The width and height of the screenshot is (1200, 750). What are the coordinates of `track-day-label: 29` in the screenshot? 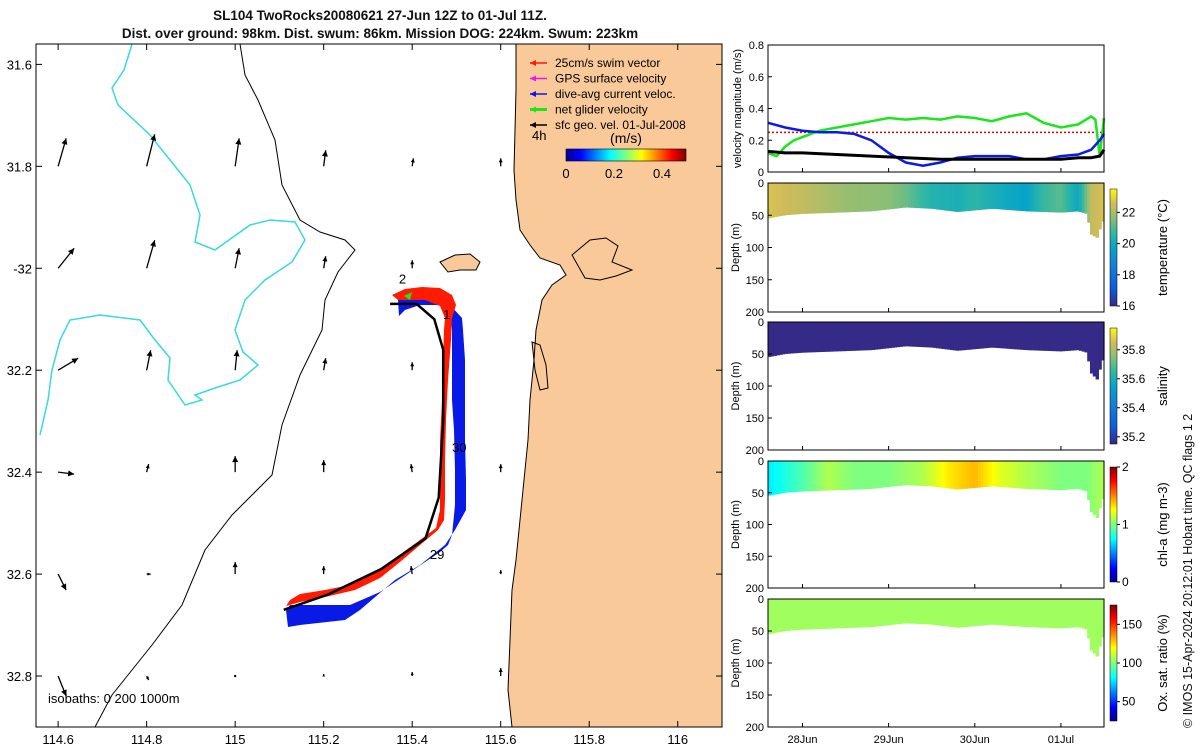 It's located at (437, 554).